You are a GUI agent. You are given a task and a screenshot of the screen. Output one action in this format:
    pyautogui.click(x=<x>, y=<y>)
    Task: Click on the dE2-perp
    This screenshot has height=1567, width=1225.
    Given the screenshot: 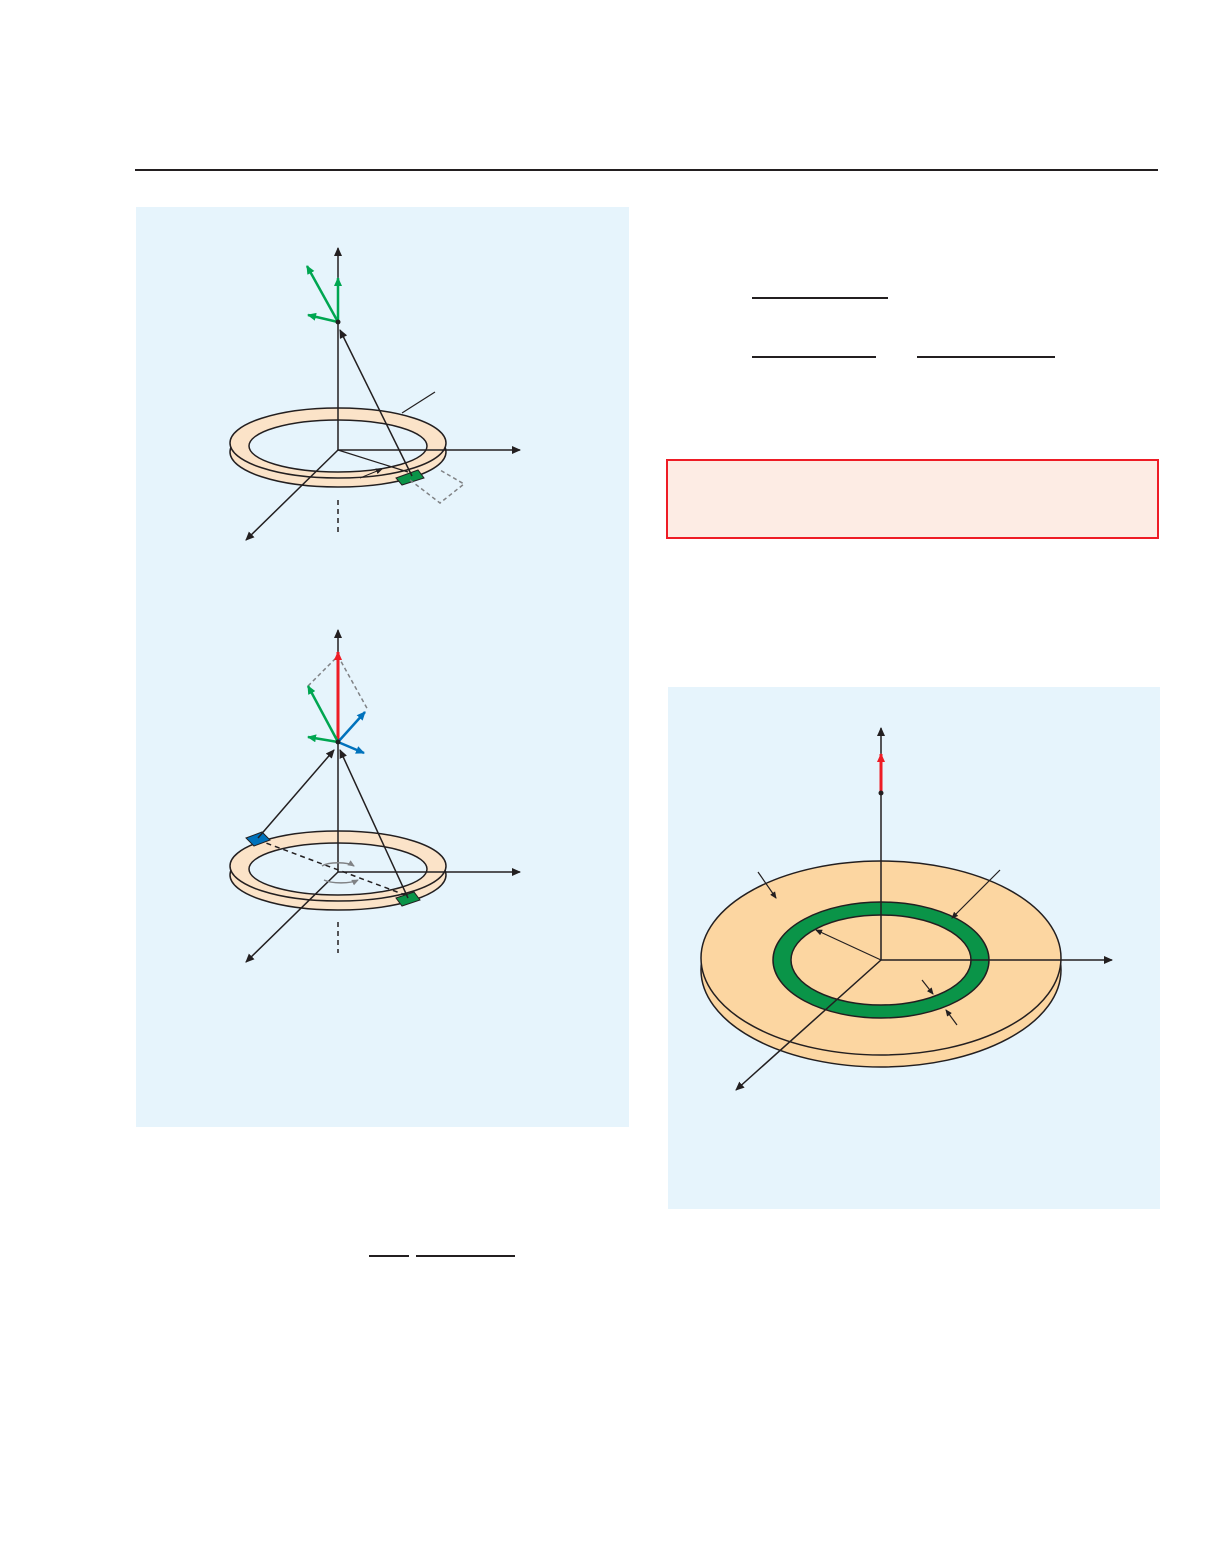 What is the action you would take?
    pyautogui.click(x=351, y=747)
    